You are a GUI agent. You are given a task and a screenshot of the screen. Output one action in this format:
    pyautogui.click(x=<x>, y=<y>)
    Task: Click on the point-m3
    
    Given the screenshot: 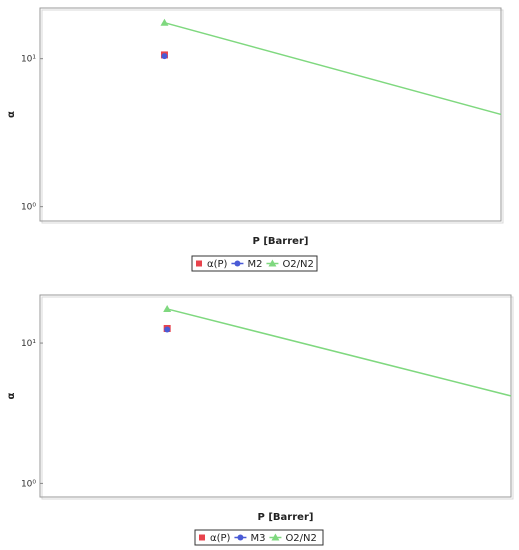 What is the action you would take?
    pyautogui.click(x=167, y=329)
    